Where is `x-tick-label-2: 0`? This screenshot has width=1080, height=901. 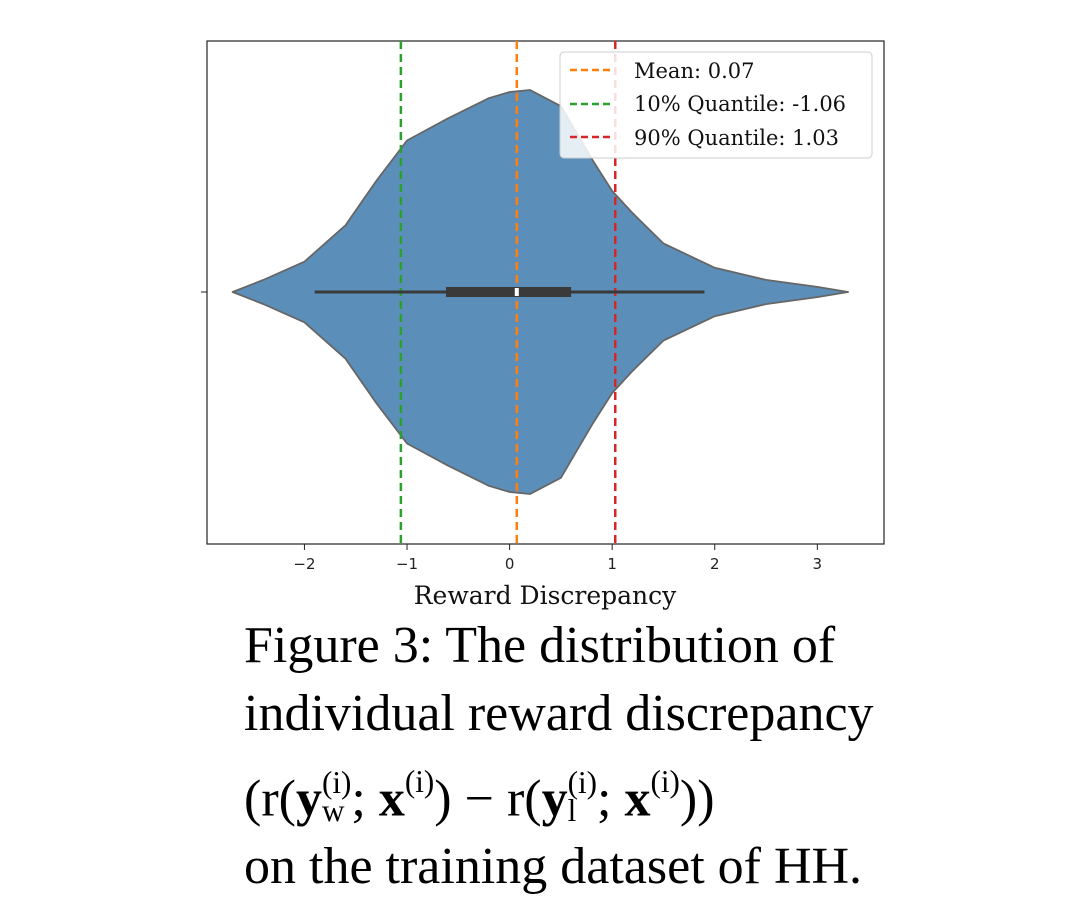 x-tick-label-2: 0 is located at coordinates (510, 564).